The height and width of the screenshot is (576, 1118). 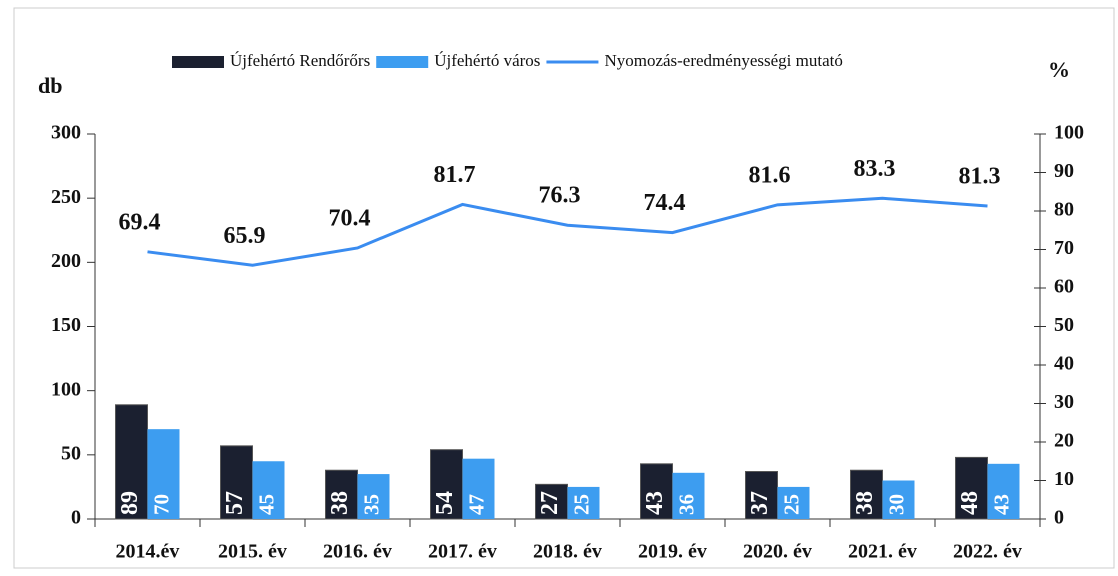 I want to click on y2-tick-label: 60, so click(x=1064, y=287).